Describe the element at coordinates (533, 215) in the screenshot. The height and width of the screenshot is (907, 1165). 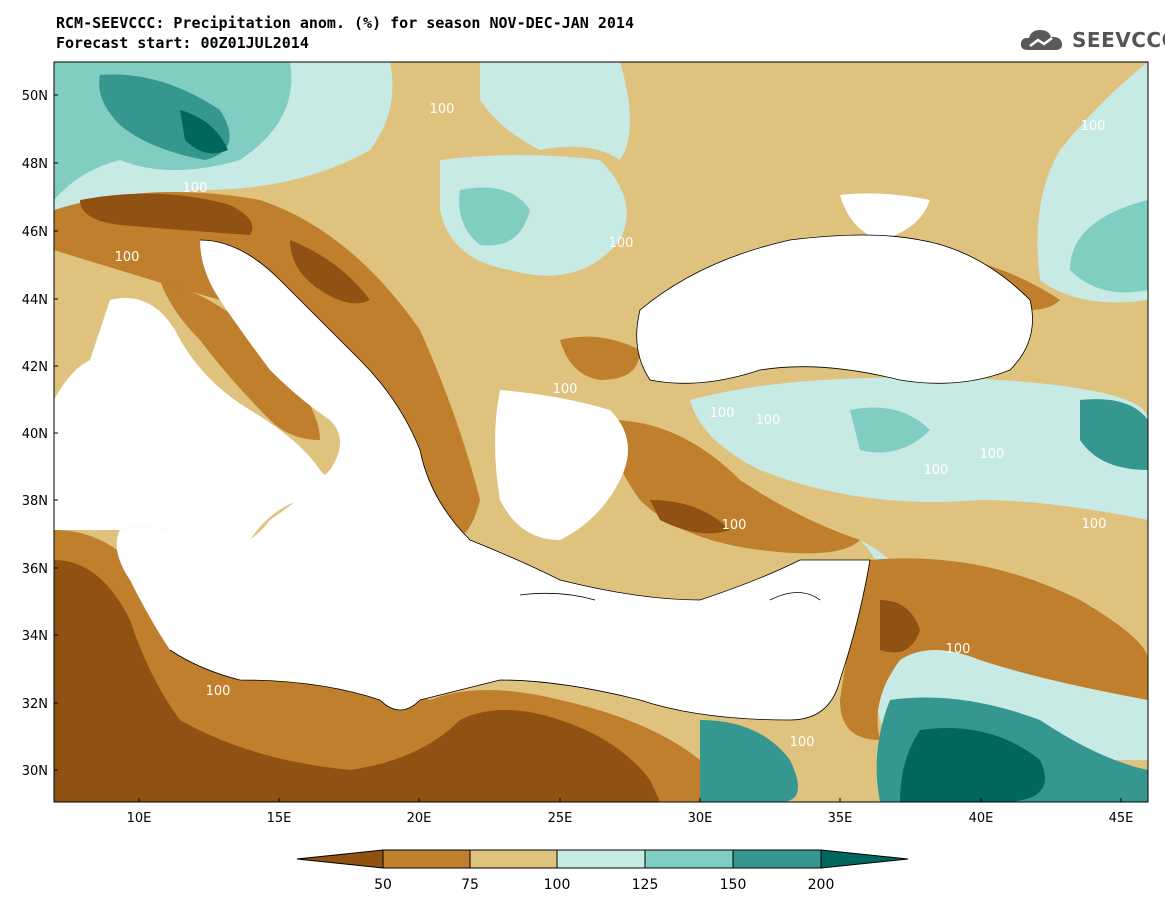
I see `field-romania-wet` at that location.